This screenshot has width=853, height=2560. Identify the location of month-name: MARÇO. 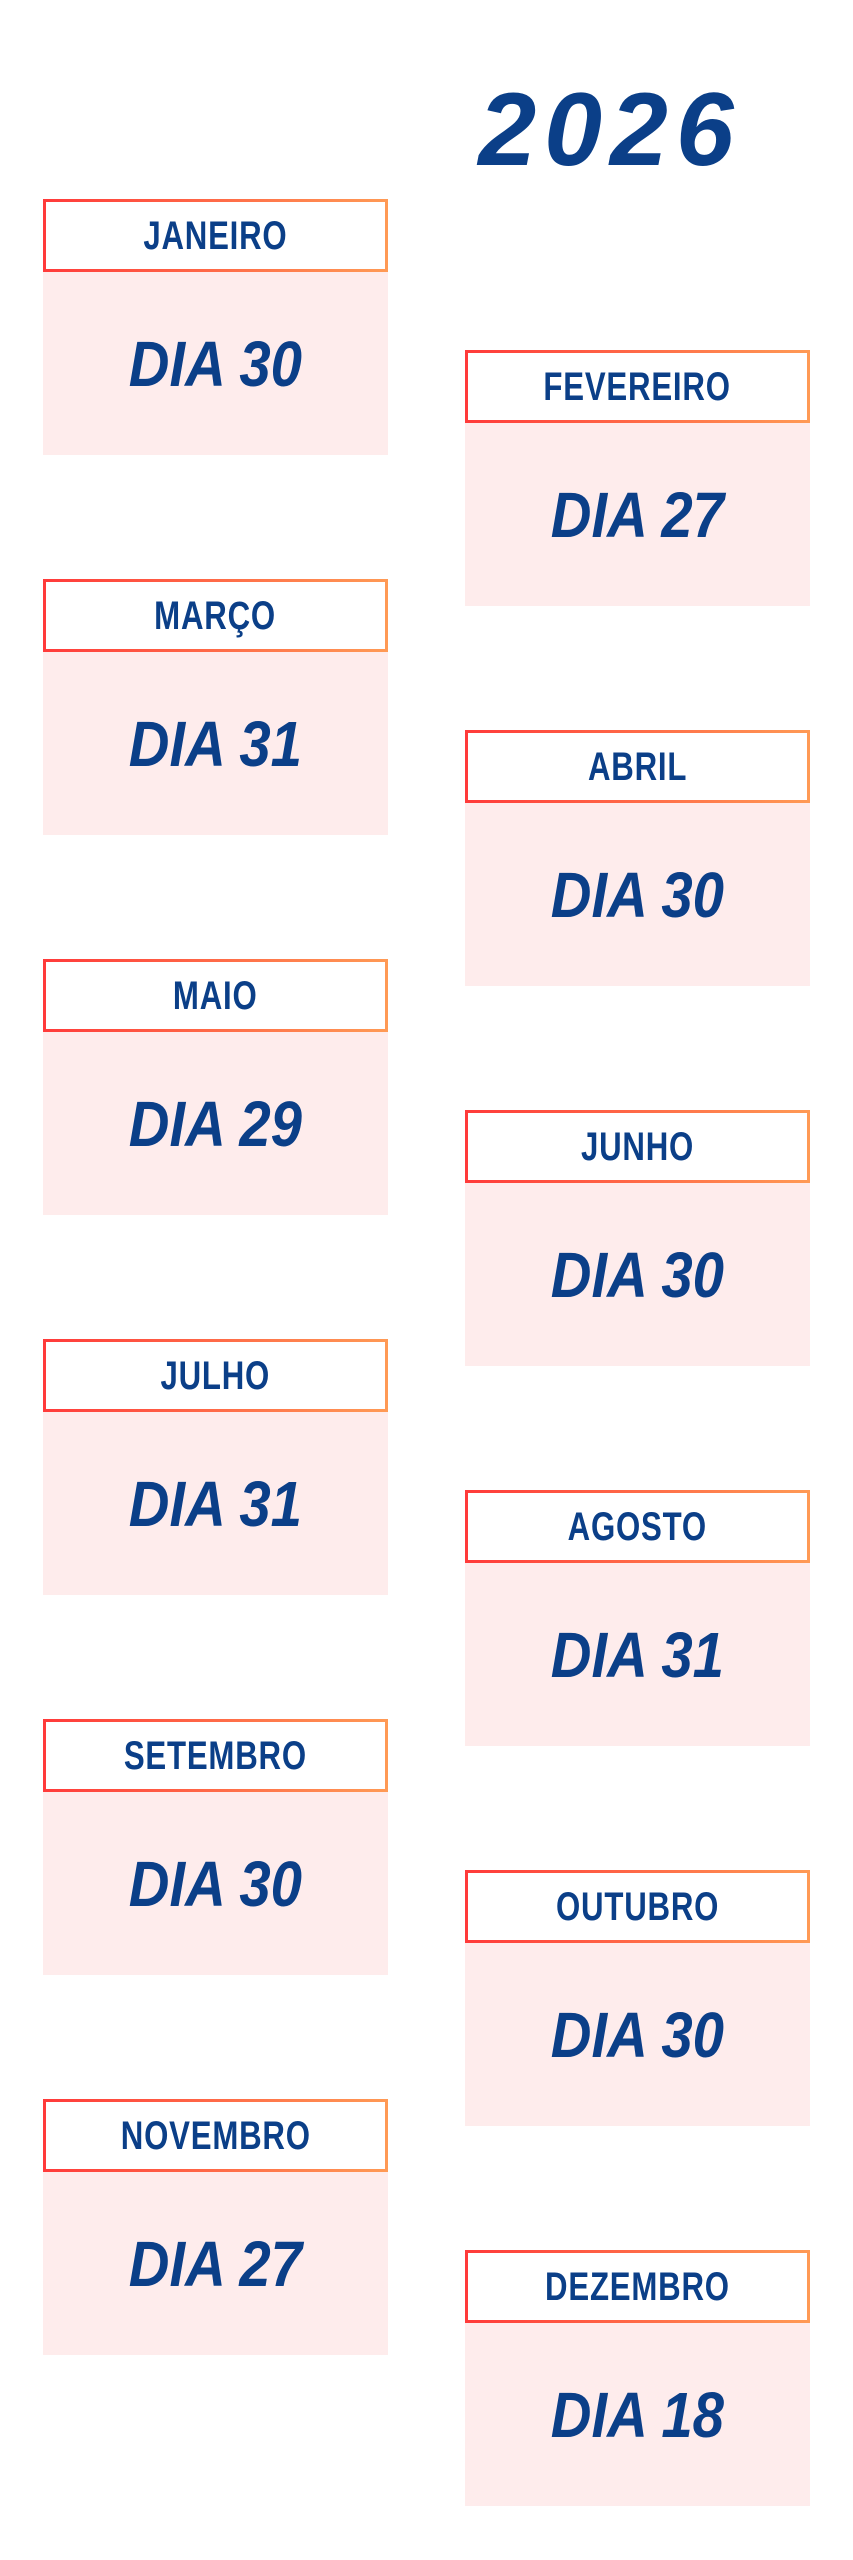
(215, 615).